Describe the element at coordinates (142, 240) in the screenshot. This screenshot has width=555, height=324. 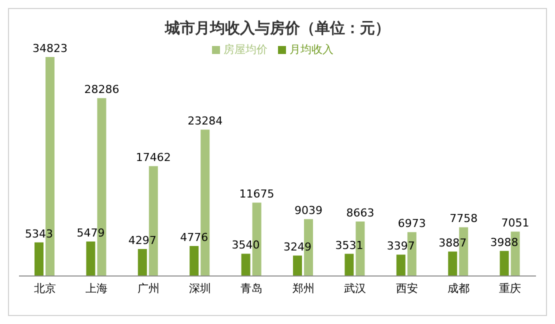
I see `data-label: 4297` at that location.